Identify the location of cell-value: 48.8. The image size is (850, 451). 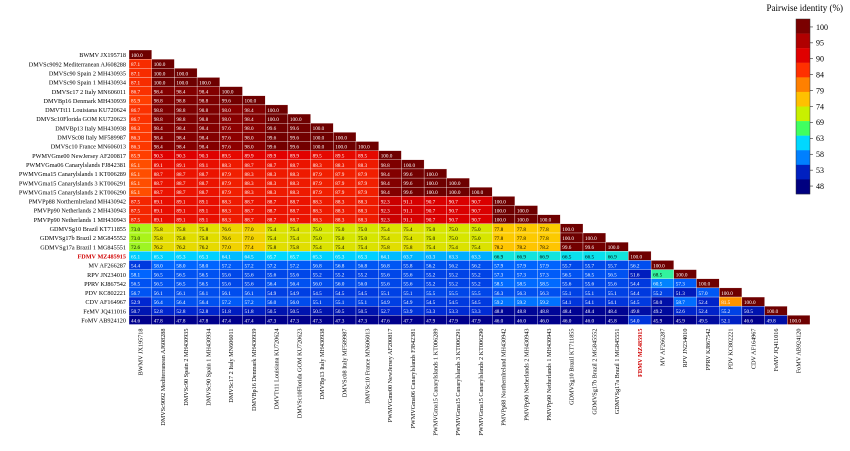
(498, 312).